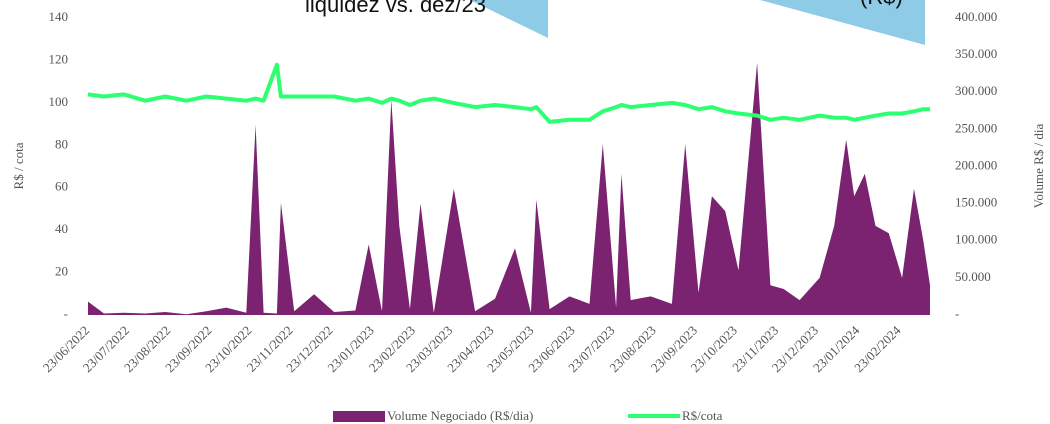 The height and width of the screenshot is (424, 1050). I want to click on y2-tick-label: 300.000, so click(976, 90).